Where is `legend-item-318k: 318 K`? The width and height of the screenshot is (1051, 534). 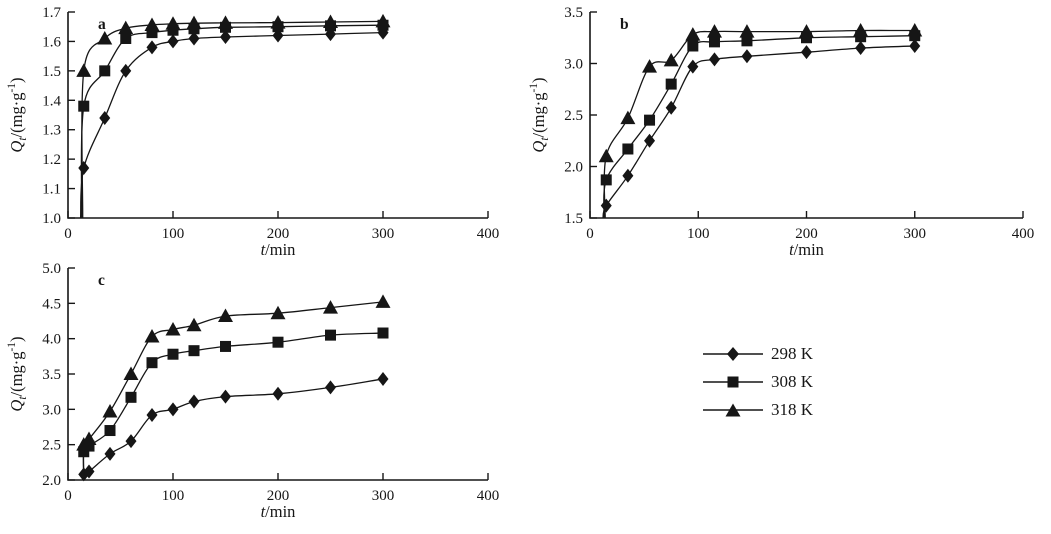 legend-item-318k: 318 K is located at coordinates (757, 409).